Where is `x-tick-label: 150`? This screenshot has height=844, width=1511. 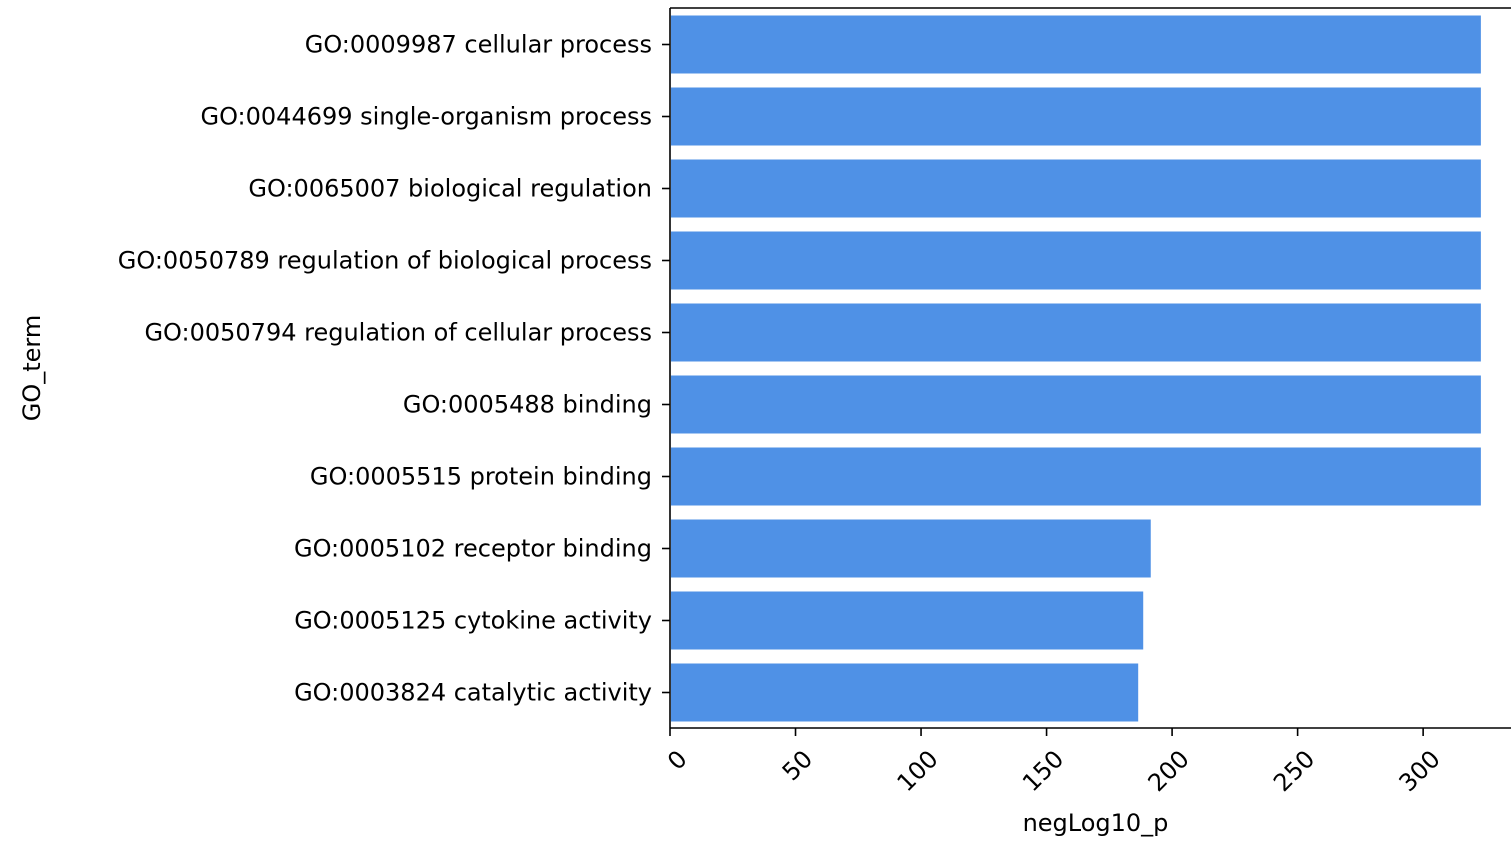
x-tick-label: 150 is located at coordinates (1043, 771).